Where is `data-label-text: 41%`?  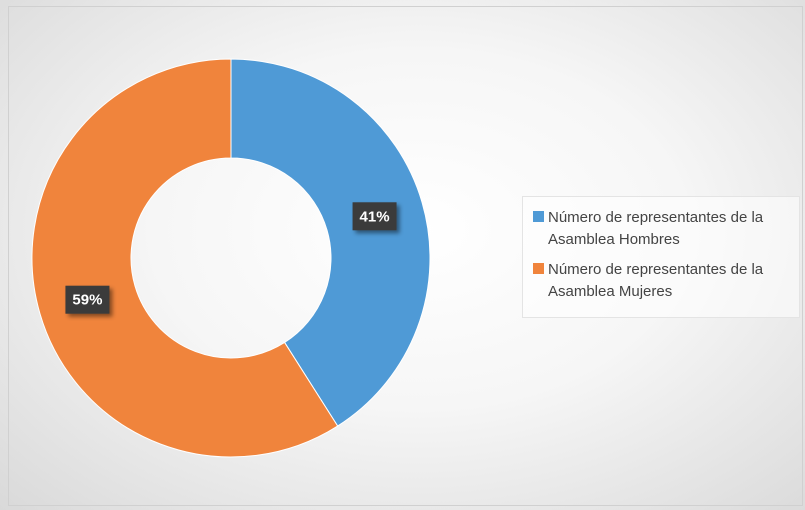
data-label-text: 41% is located at coordinates (375, 216).